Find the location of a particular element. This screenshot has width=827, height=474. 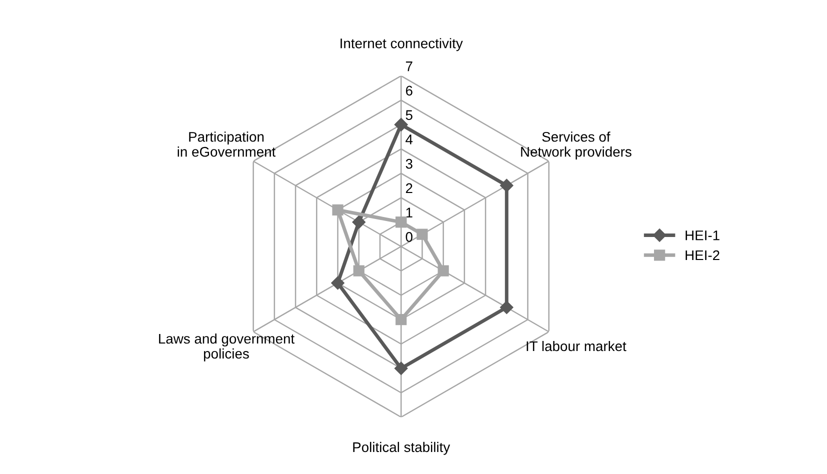

spoke-label: Political stability is located at coordinates (401, 448).